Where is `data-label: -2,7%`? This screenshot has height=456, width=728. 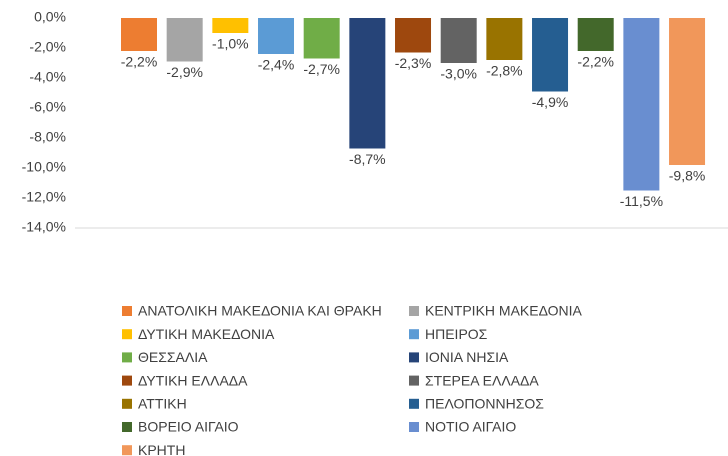 data-label: -2,7% is located at coordinates (321, 69).